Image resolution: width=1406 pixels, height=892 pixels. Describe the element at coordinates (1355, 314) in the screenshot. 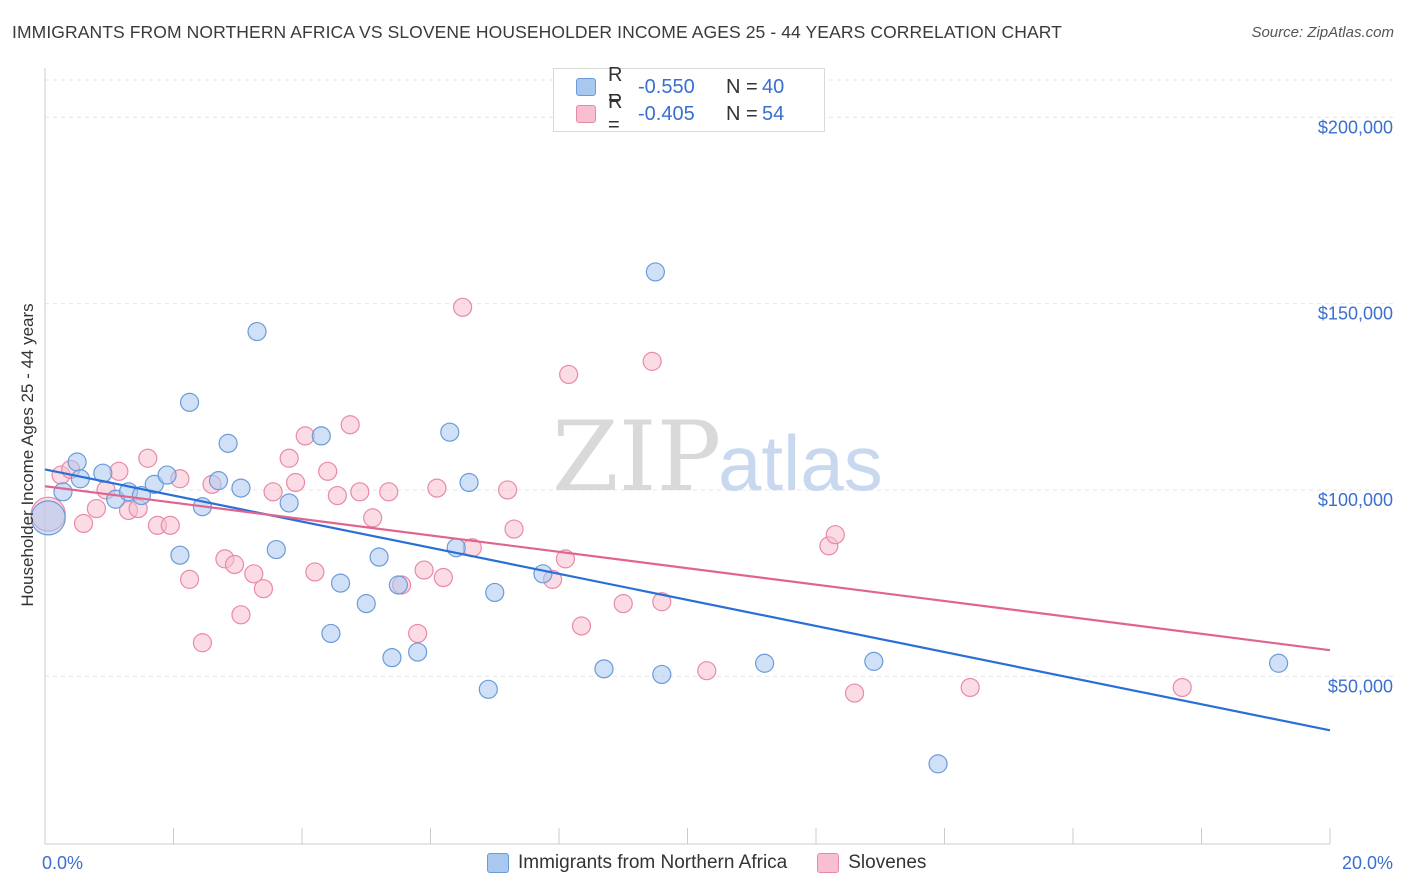

I see `y-tick-label: $150,000` at that location.